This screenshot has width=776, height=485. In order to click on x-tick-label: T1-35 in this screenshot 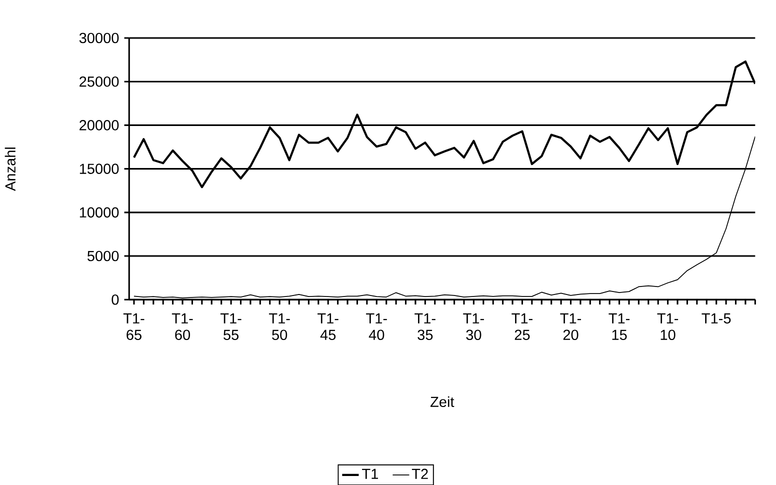, I will do `click(425, 326)`.